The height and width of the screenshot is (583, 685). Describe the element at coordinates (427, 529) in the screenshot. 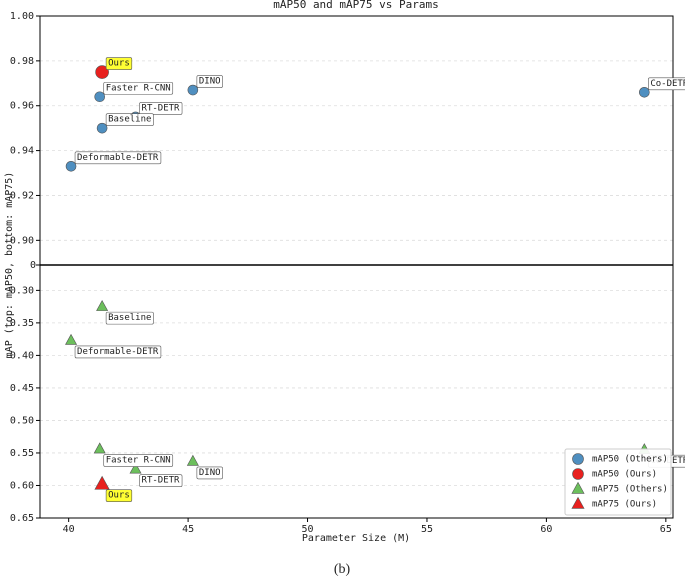

I see `x-tick-label: 55` at that location.